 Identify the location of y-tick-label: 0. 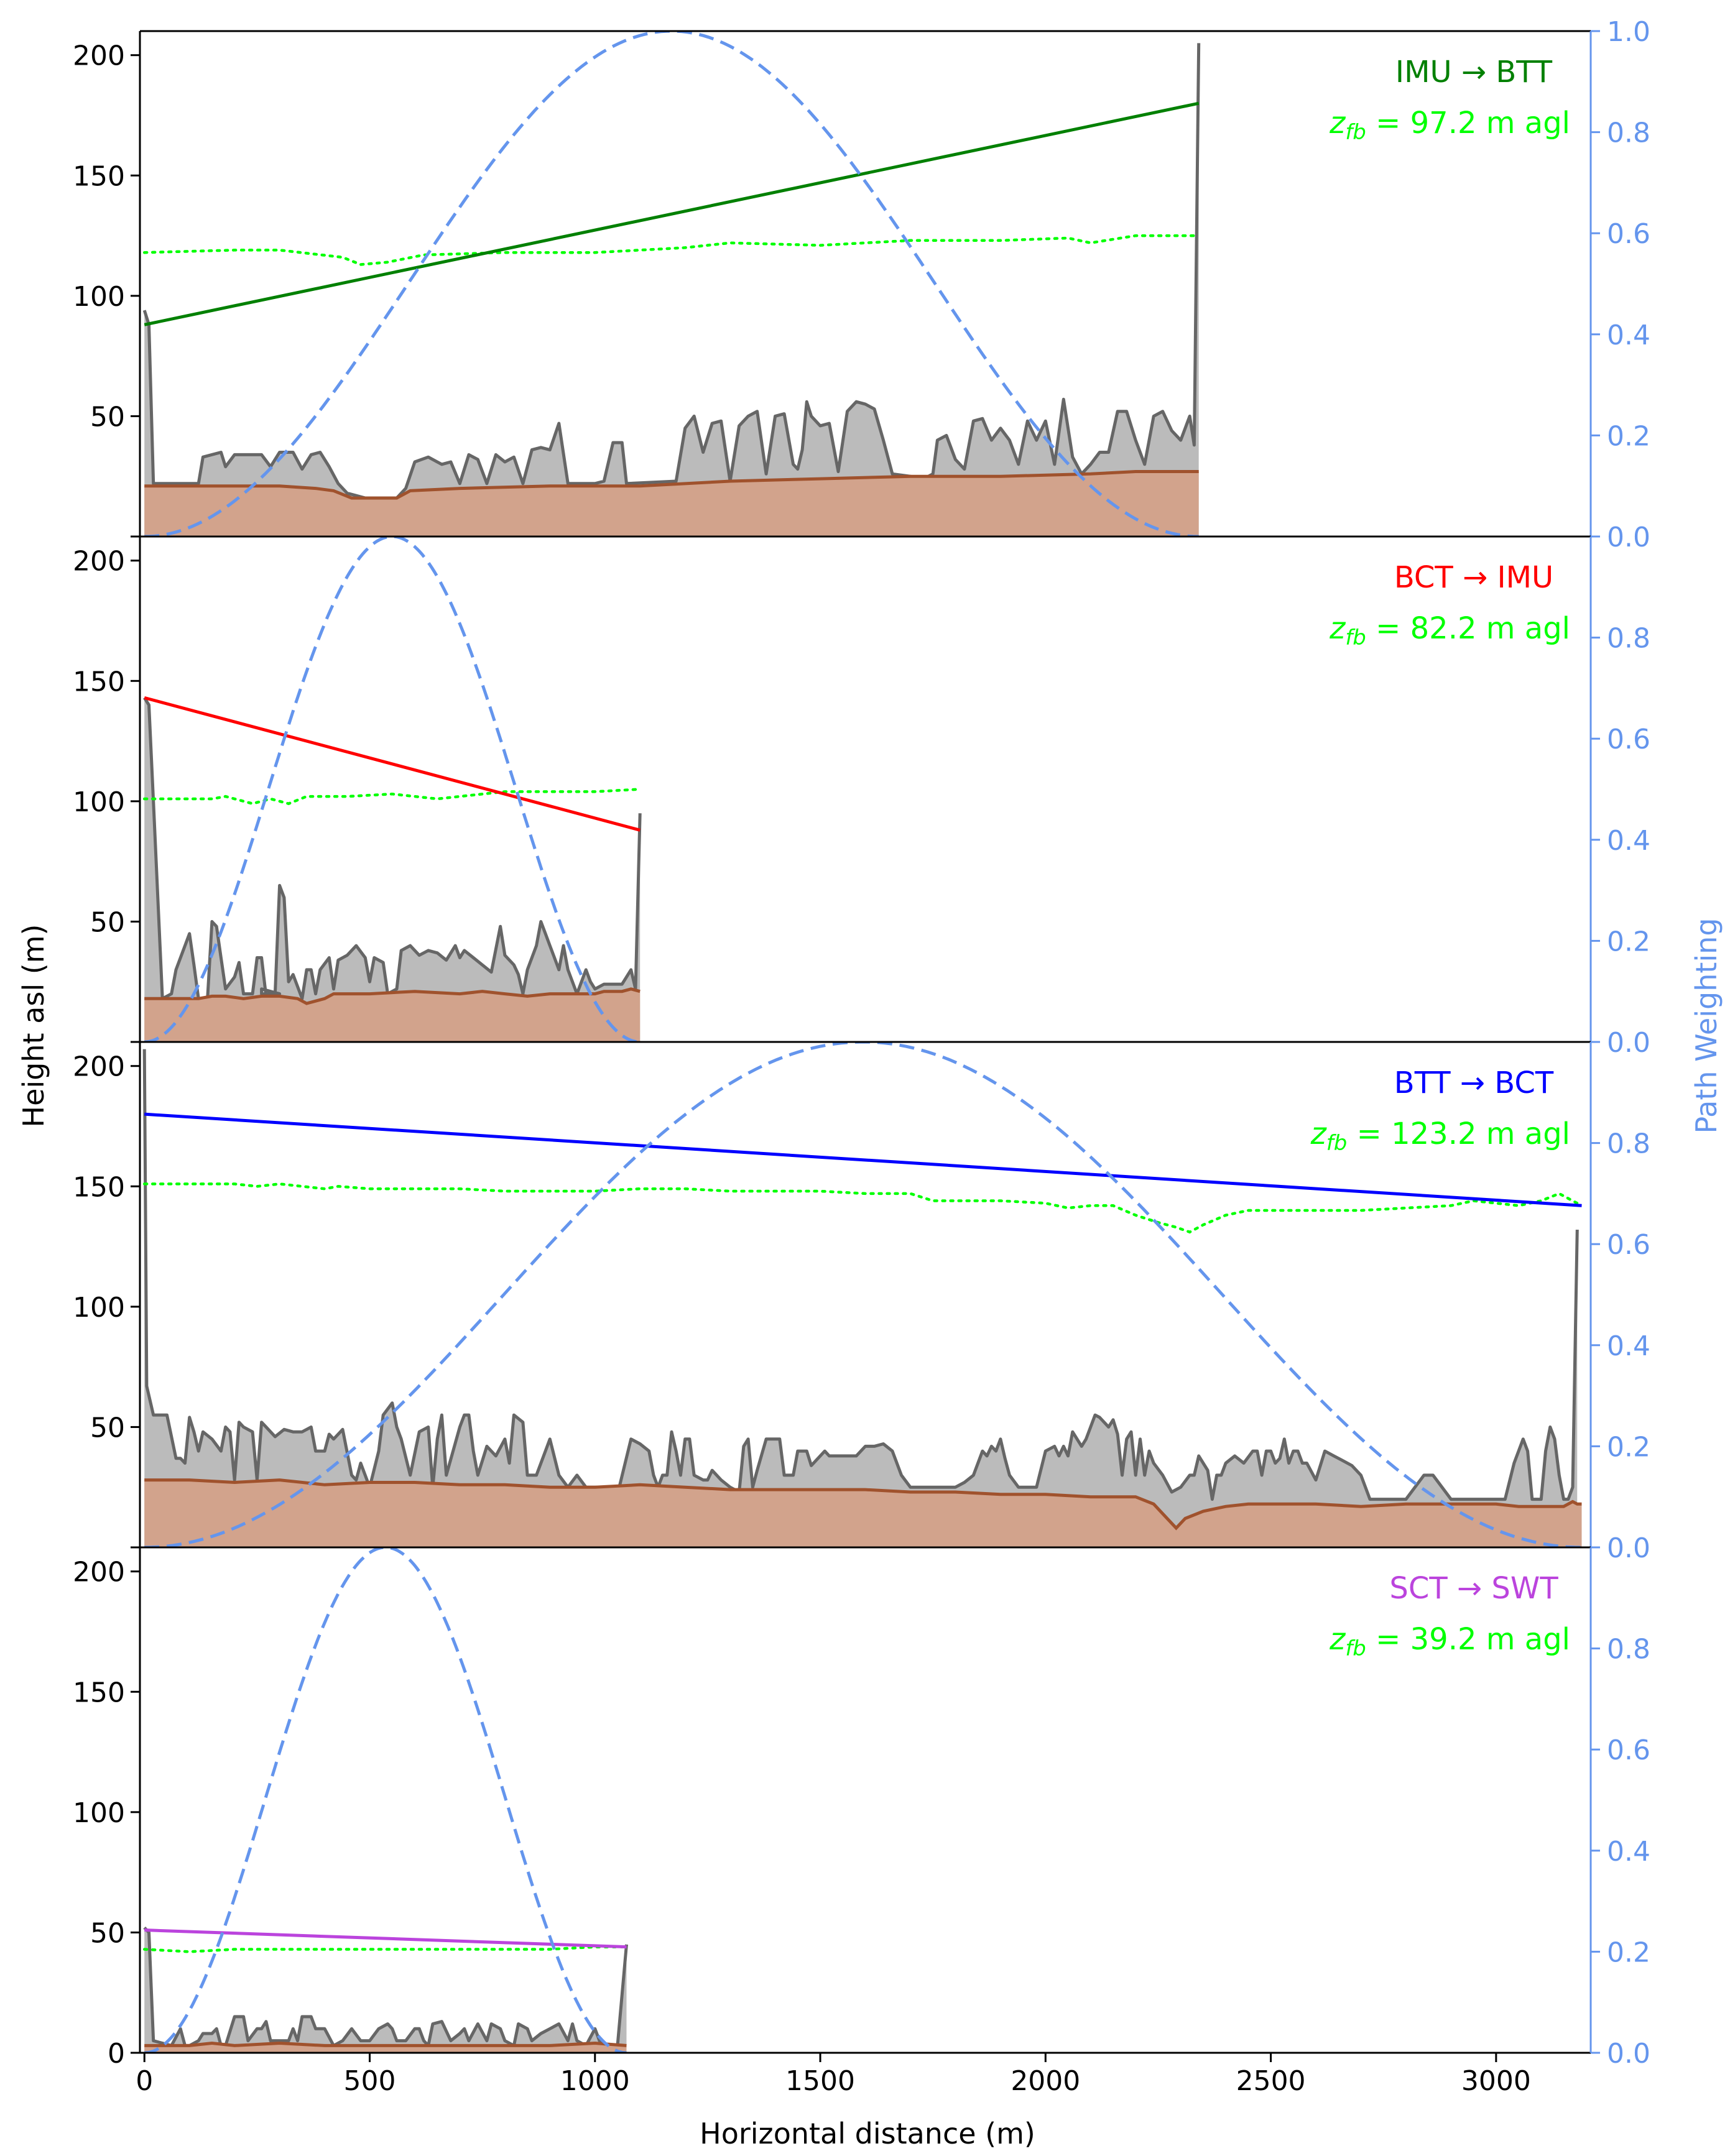
(116, 2054).